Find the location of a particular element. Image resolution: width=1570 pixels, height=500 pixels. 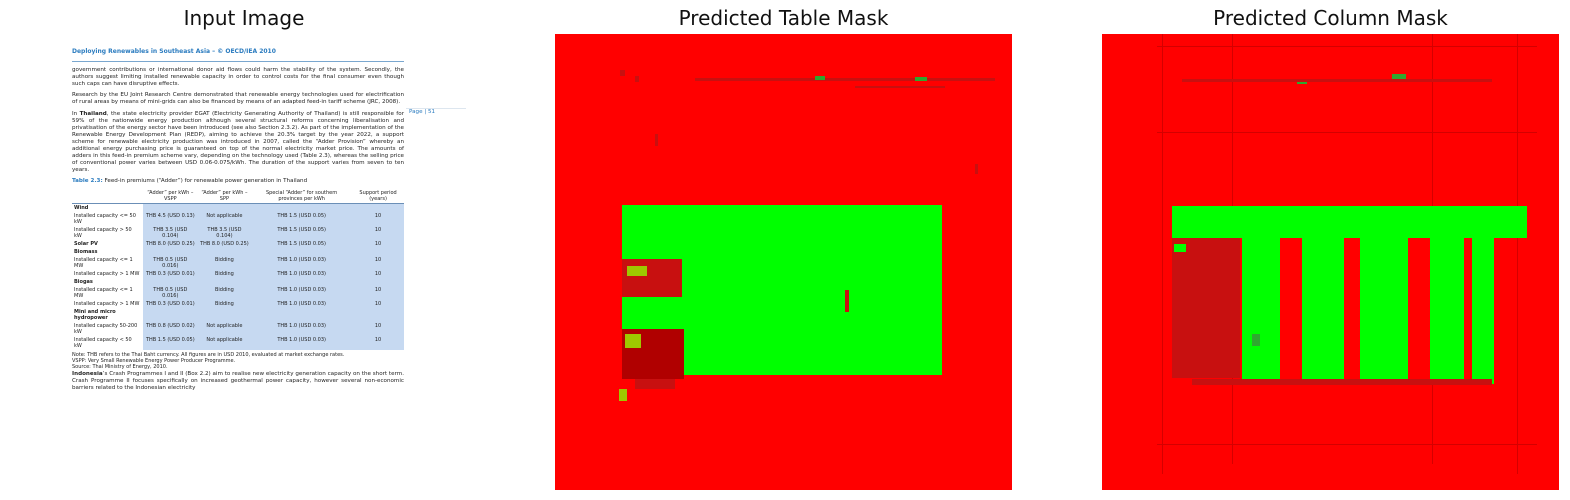

row-label: Installed capacity 50-200 kW is located at coordinates (106, 328).